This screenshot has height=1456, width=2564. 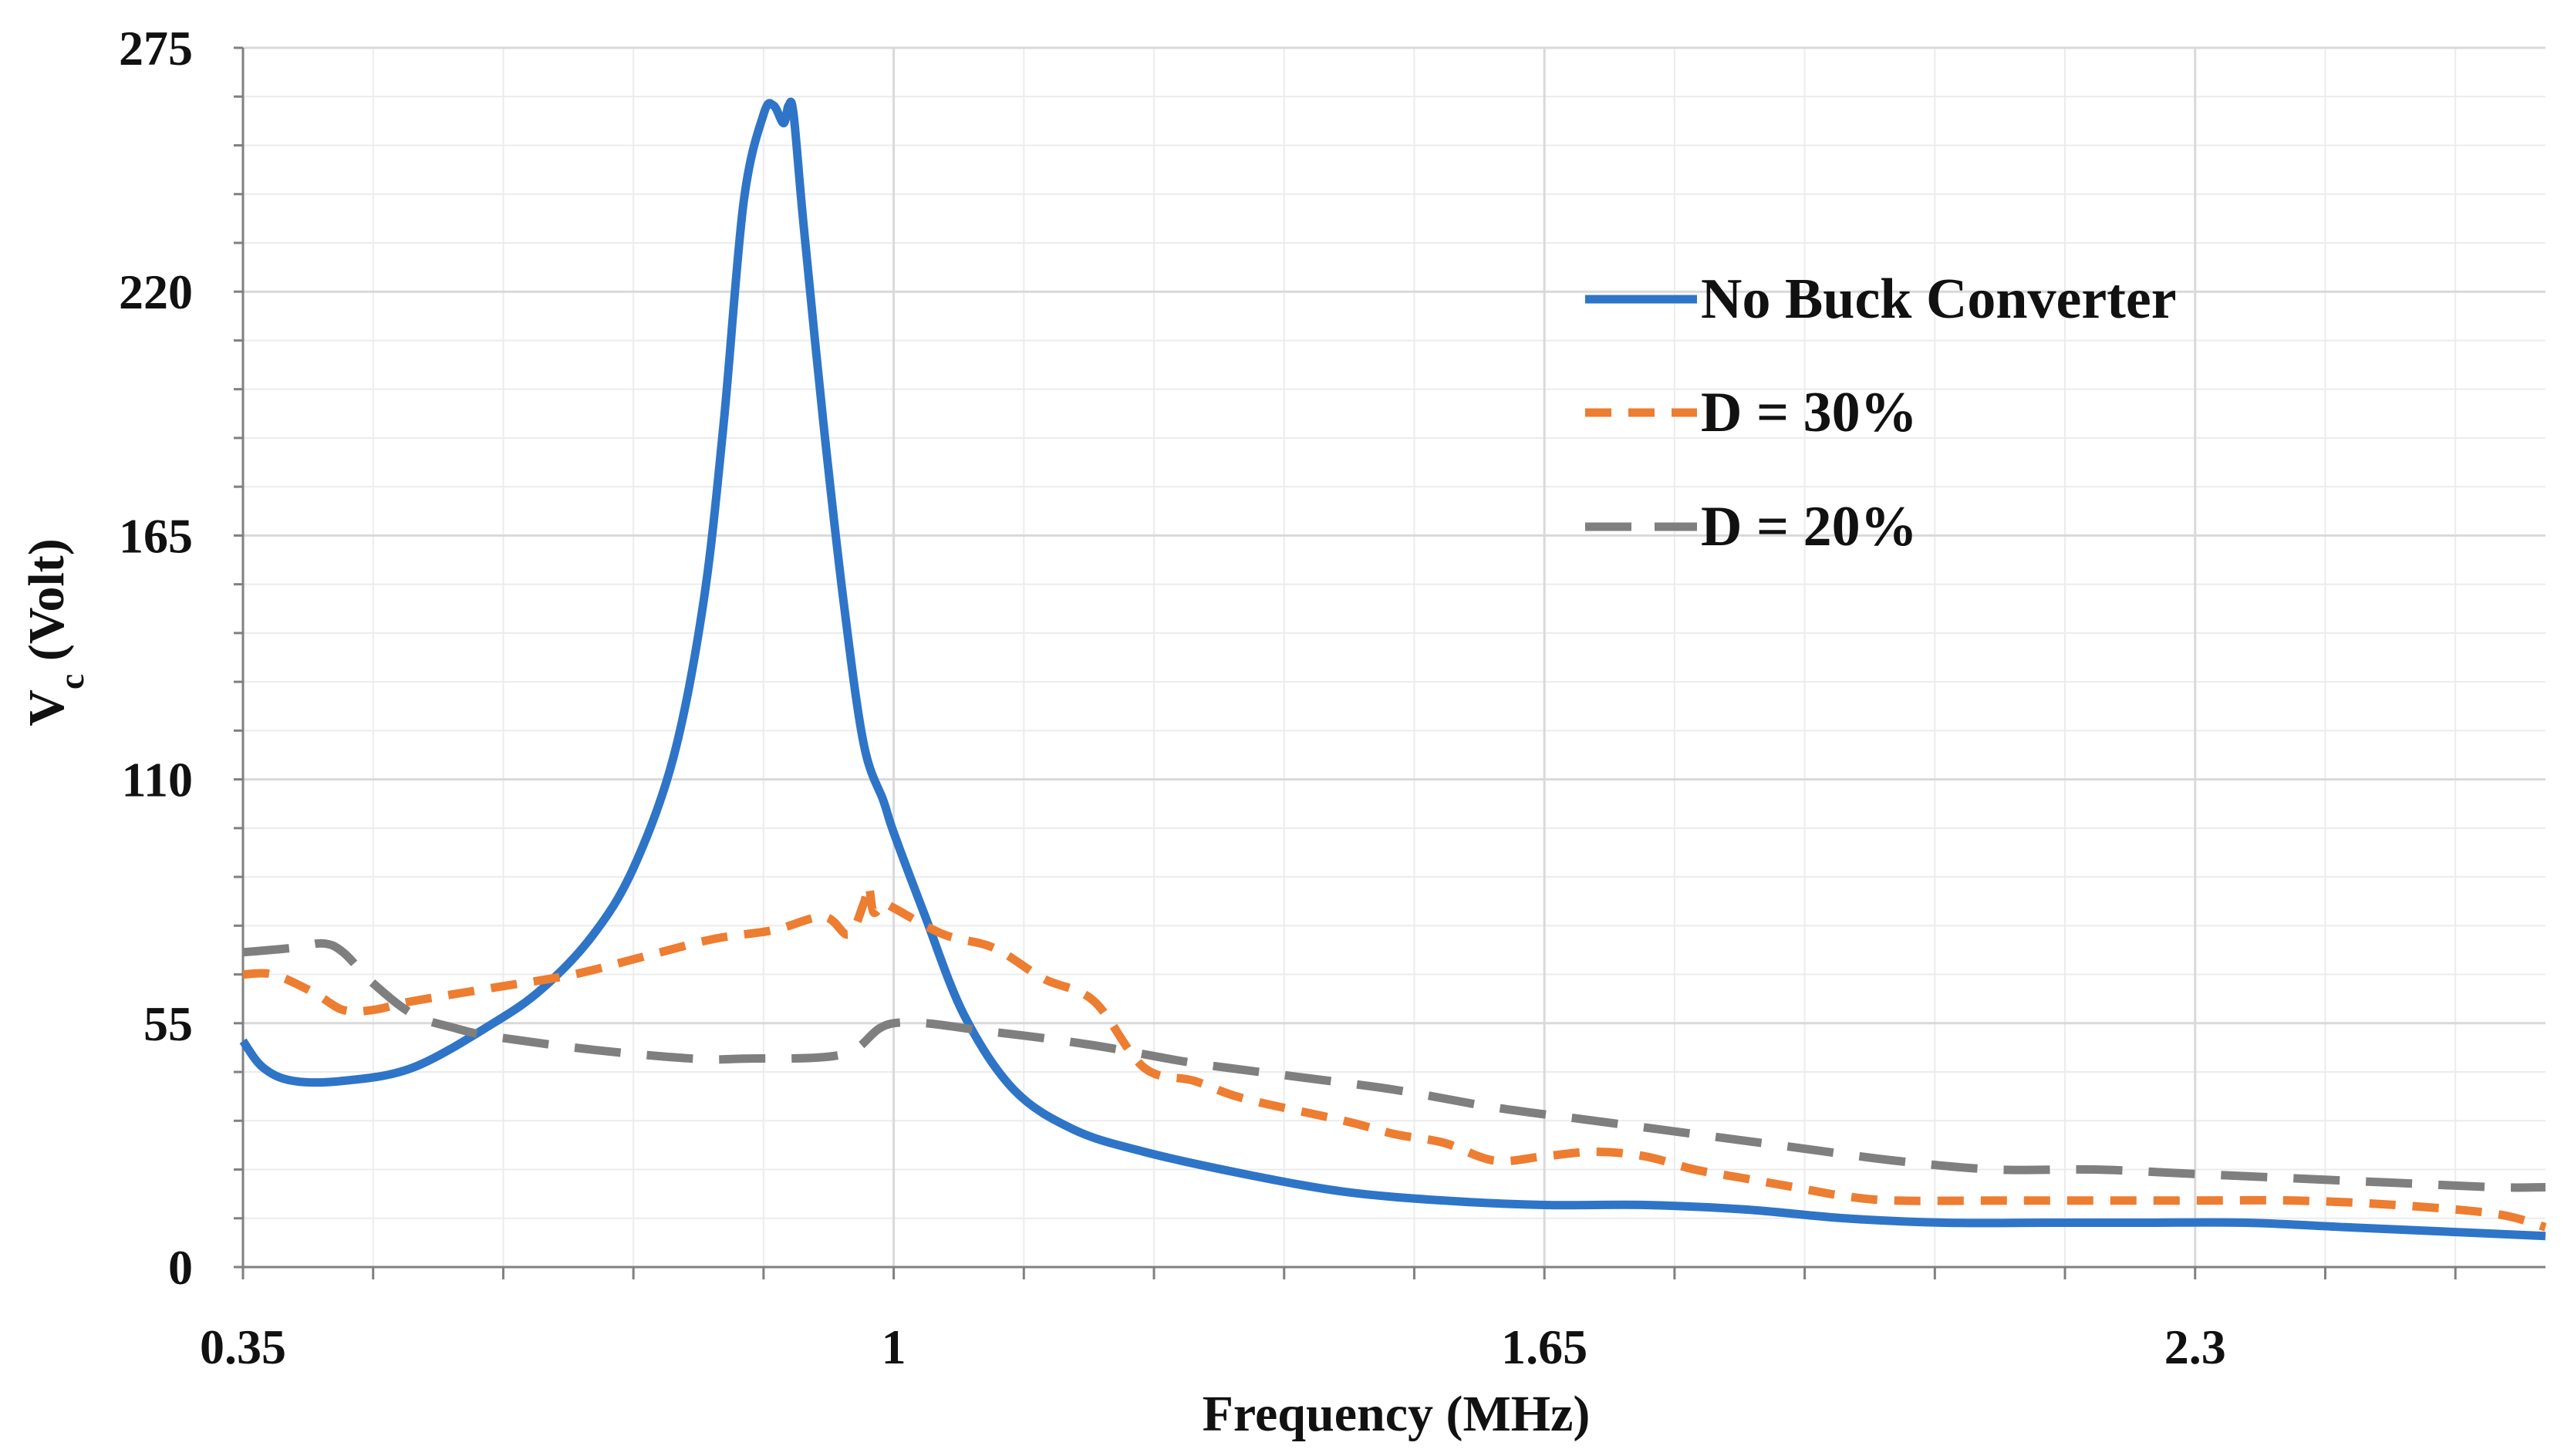 What do you see at coordinates (156, 49) in the screenshot?
I see `y-tick-label: 275` at bounding box center [156, 49].